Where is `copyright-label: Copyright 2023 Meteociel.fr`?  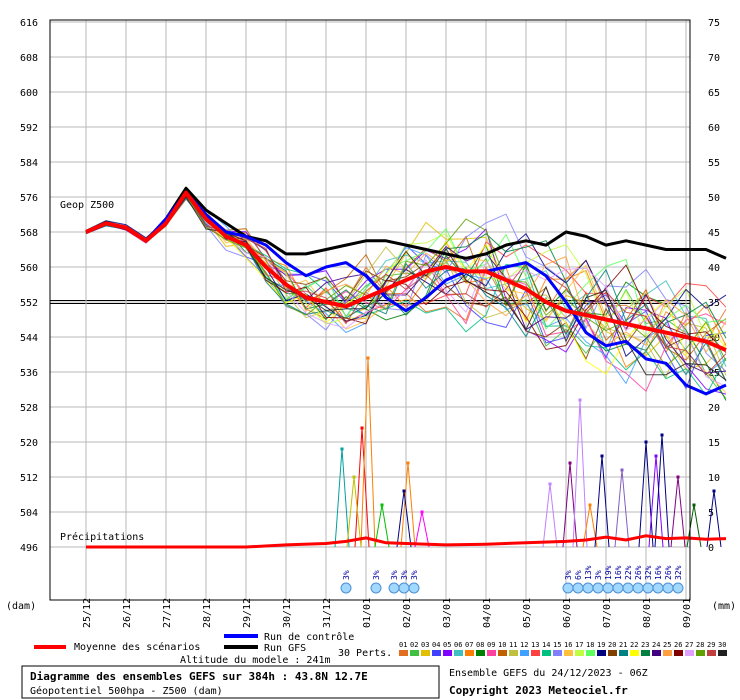 copyright-label: Copyright 2023 Meteociel.fr is located at coordinates (538, 690).